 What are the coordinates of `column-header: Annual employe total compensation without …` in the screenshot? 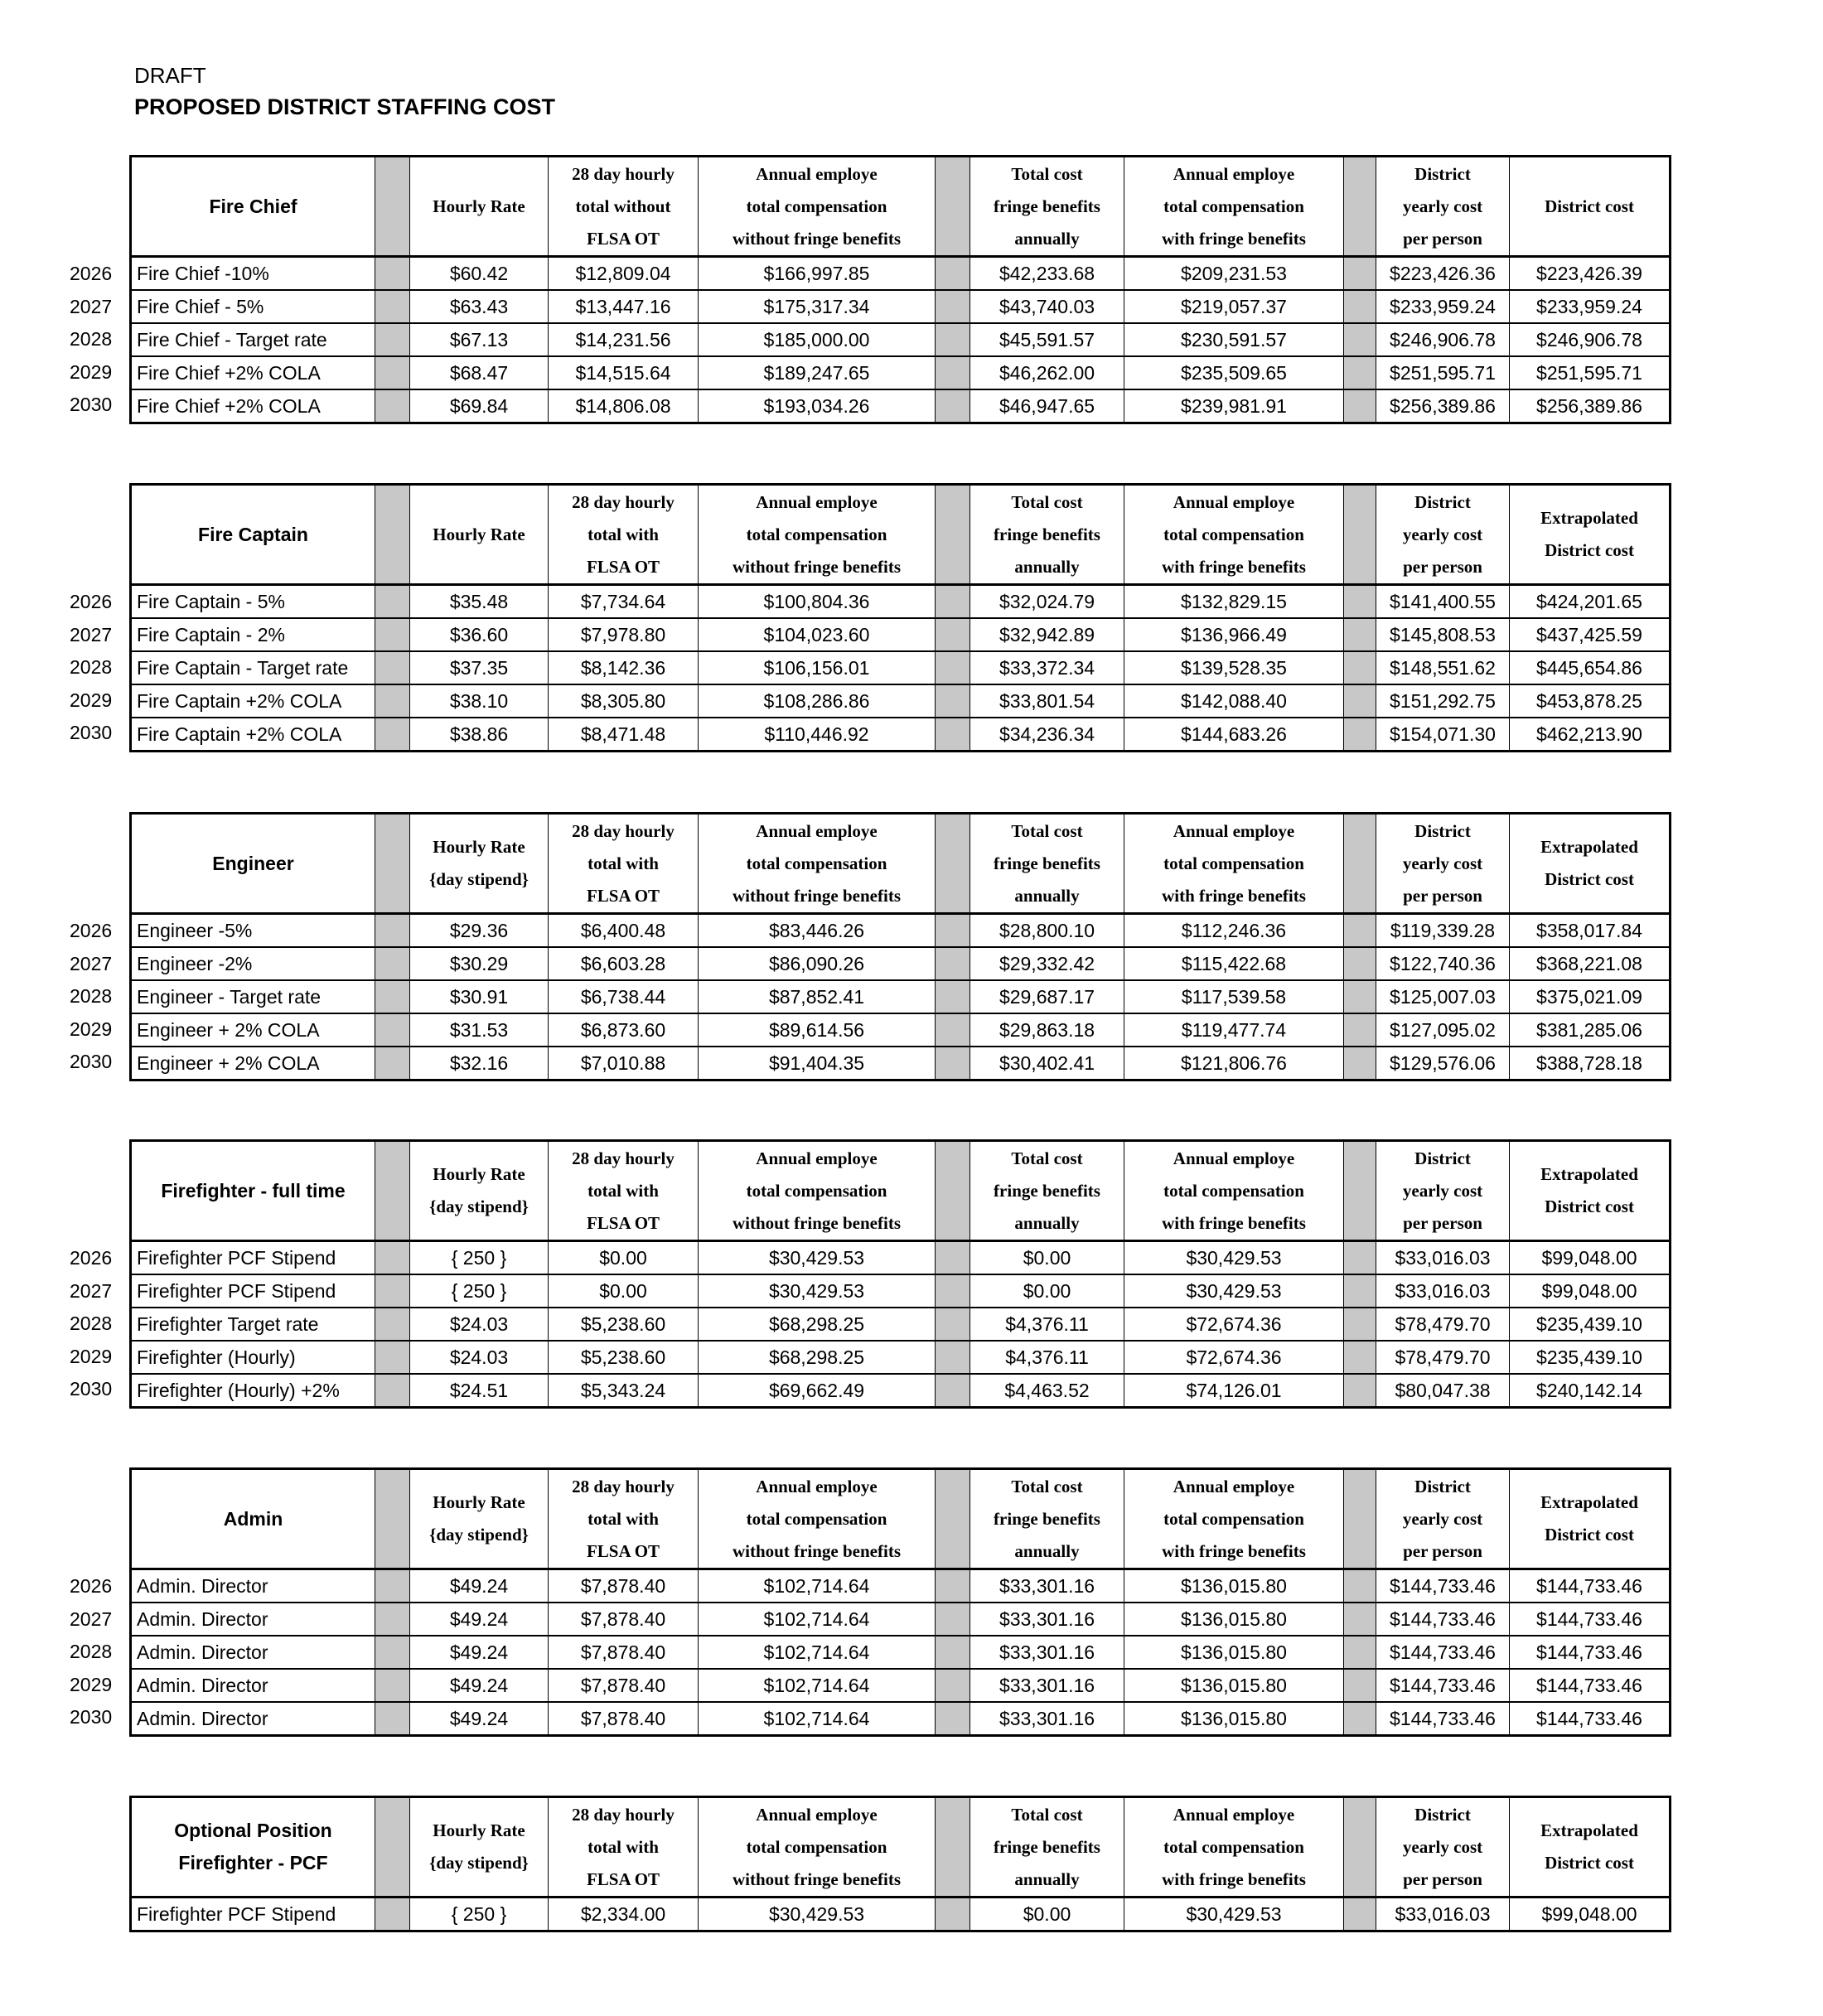 It's located at (817, 534).